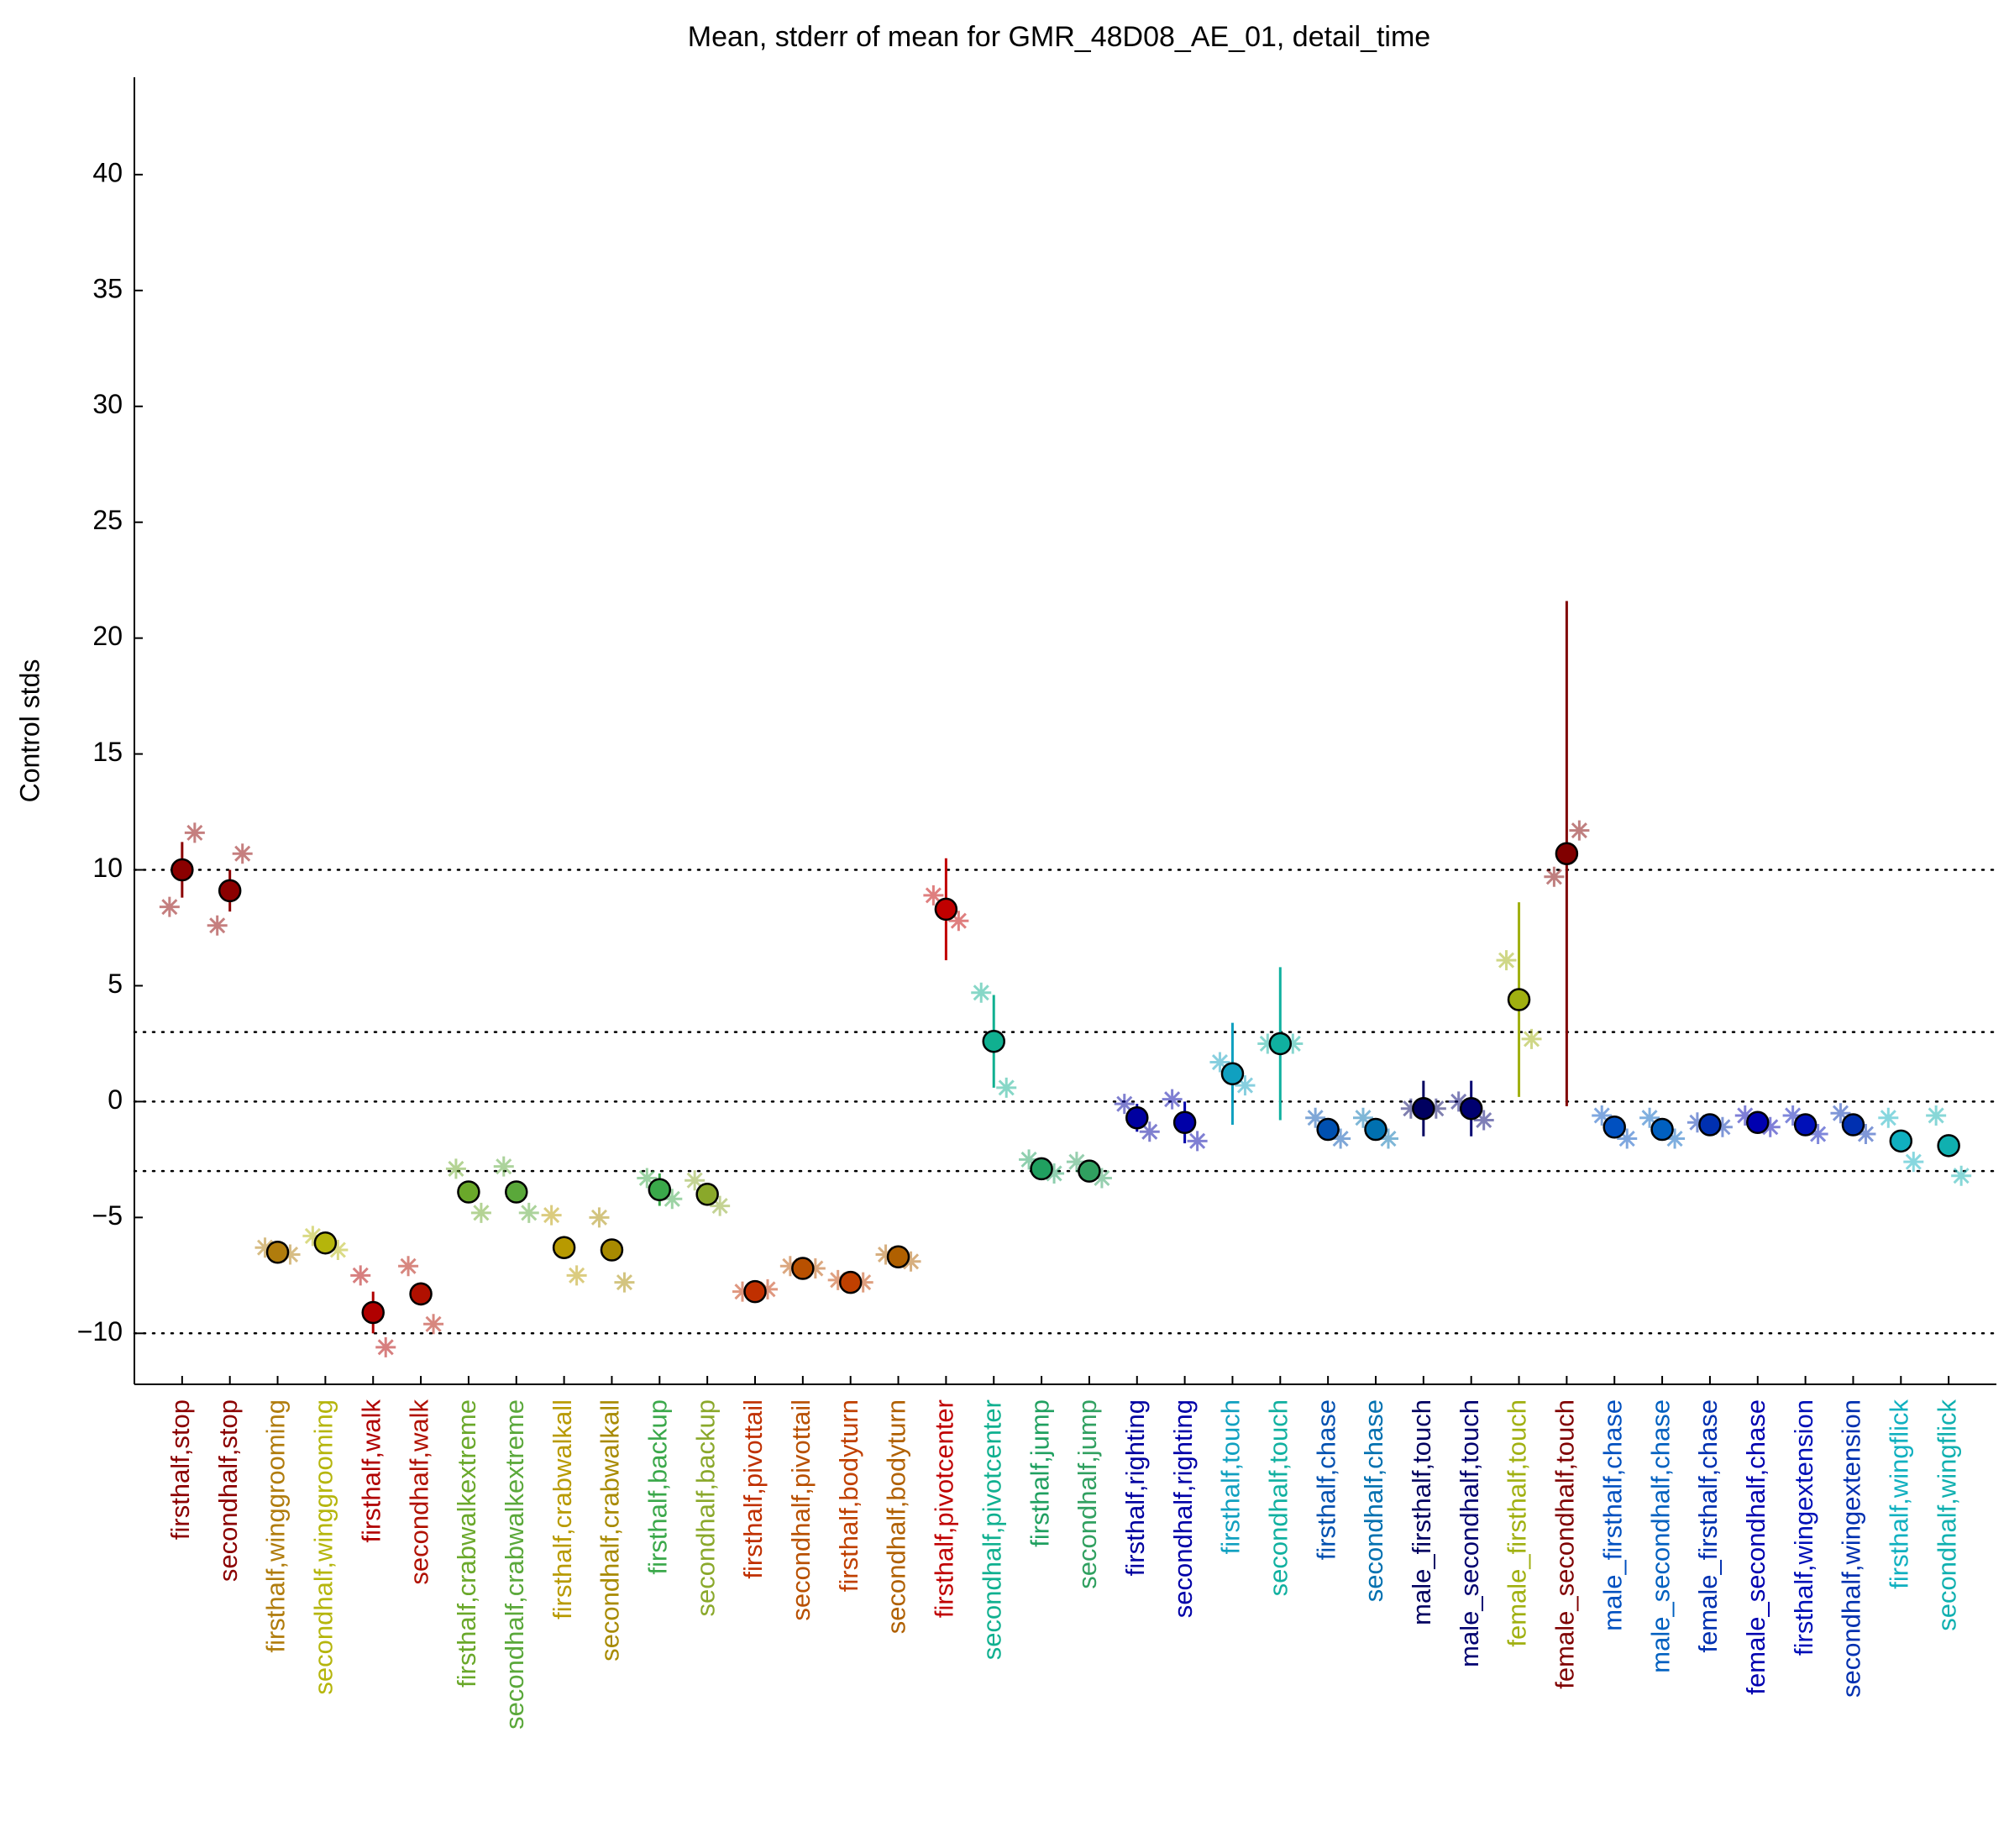 The width and height of the screenshot is (2009, 1848). Describe the element at coordinates (514, 1564) in the screenshot. I see `x-tick-label: secondhalf,crabwalkextreme` at that location.